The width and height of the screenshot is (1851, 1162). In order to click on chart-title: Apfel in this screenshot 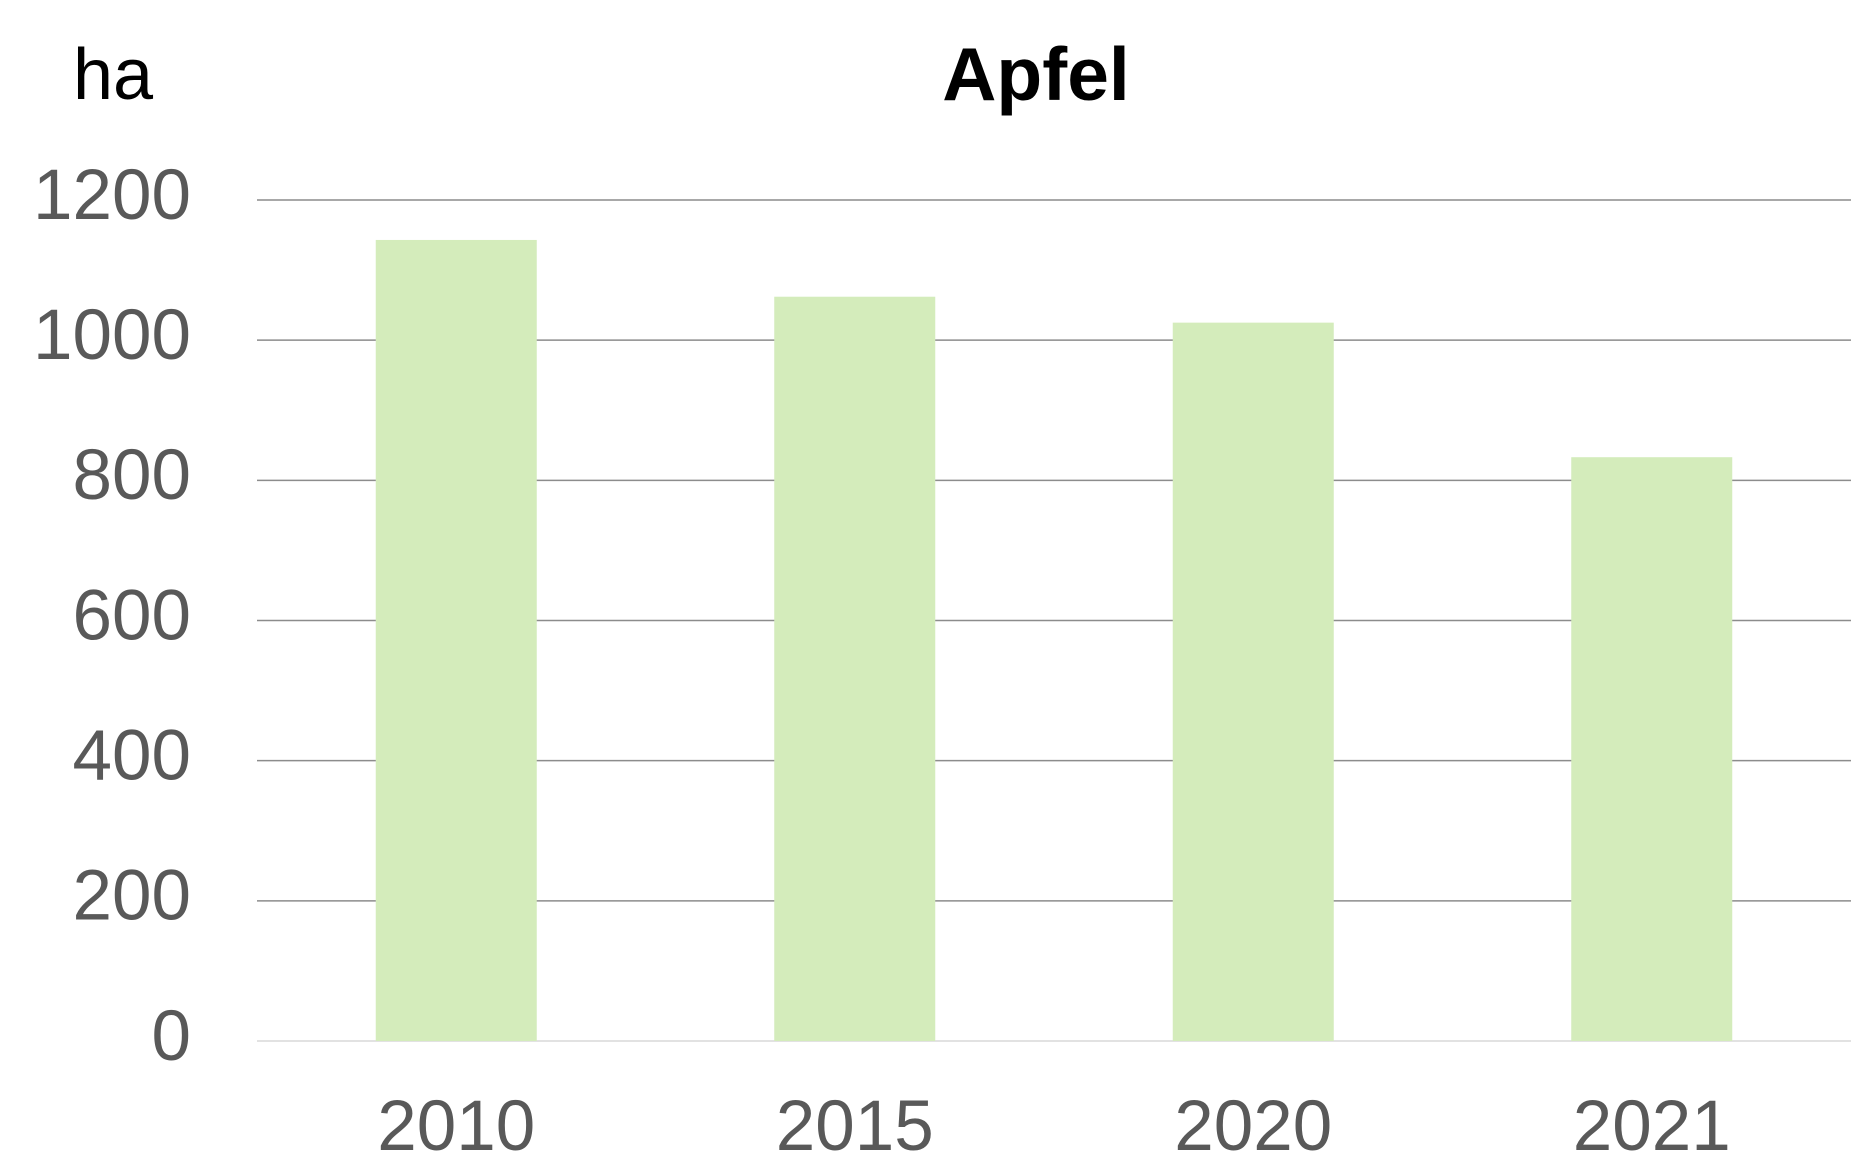, I will do `click(1036, 74)`.